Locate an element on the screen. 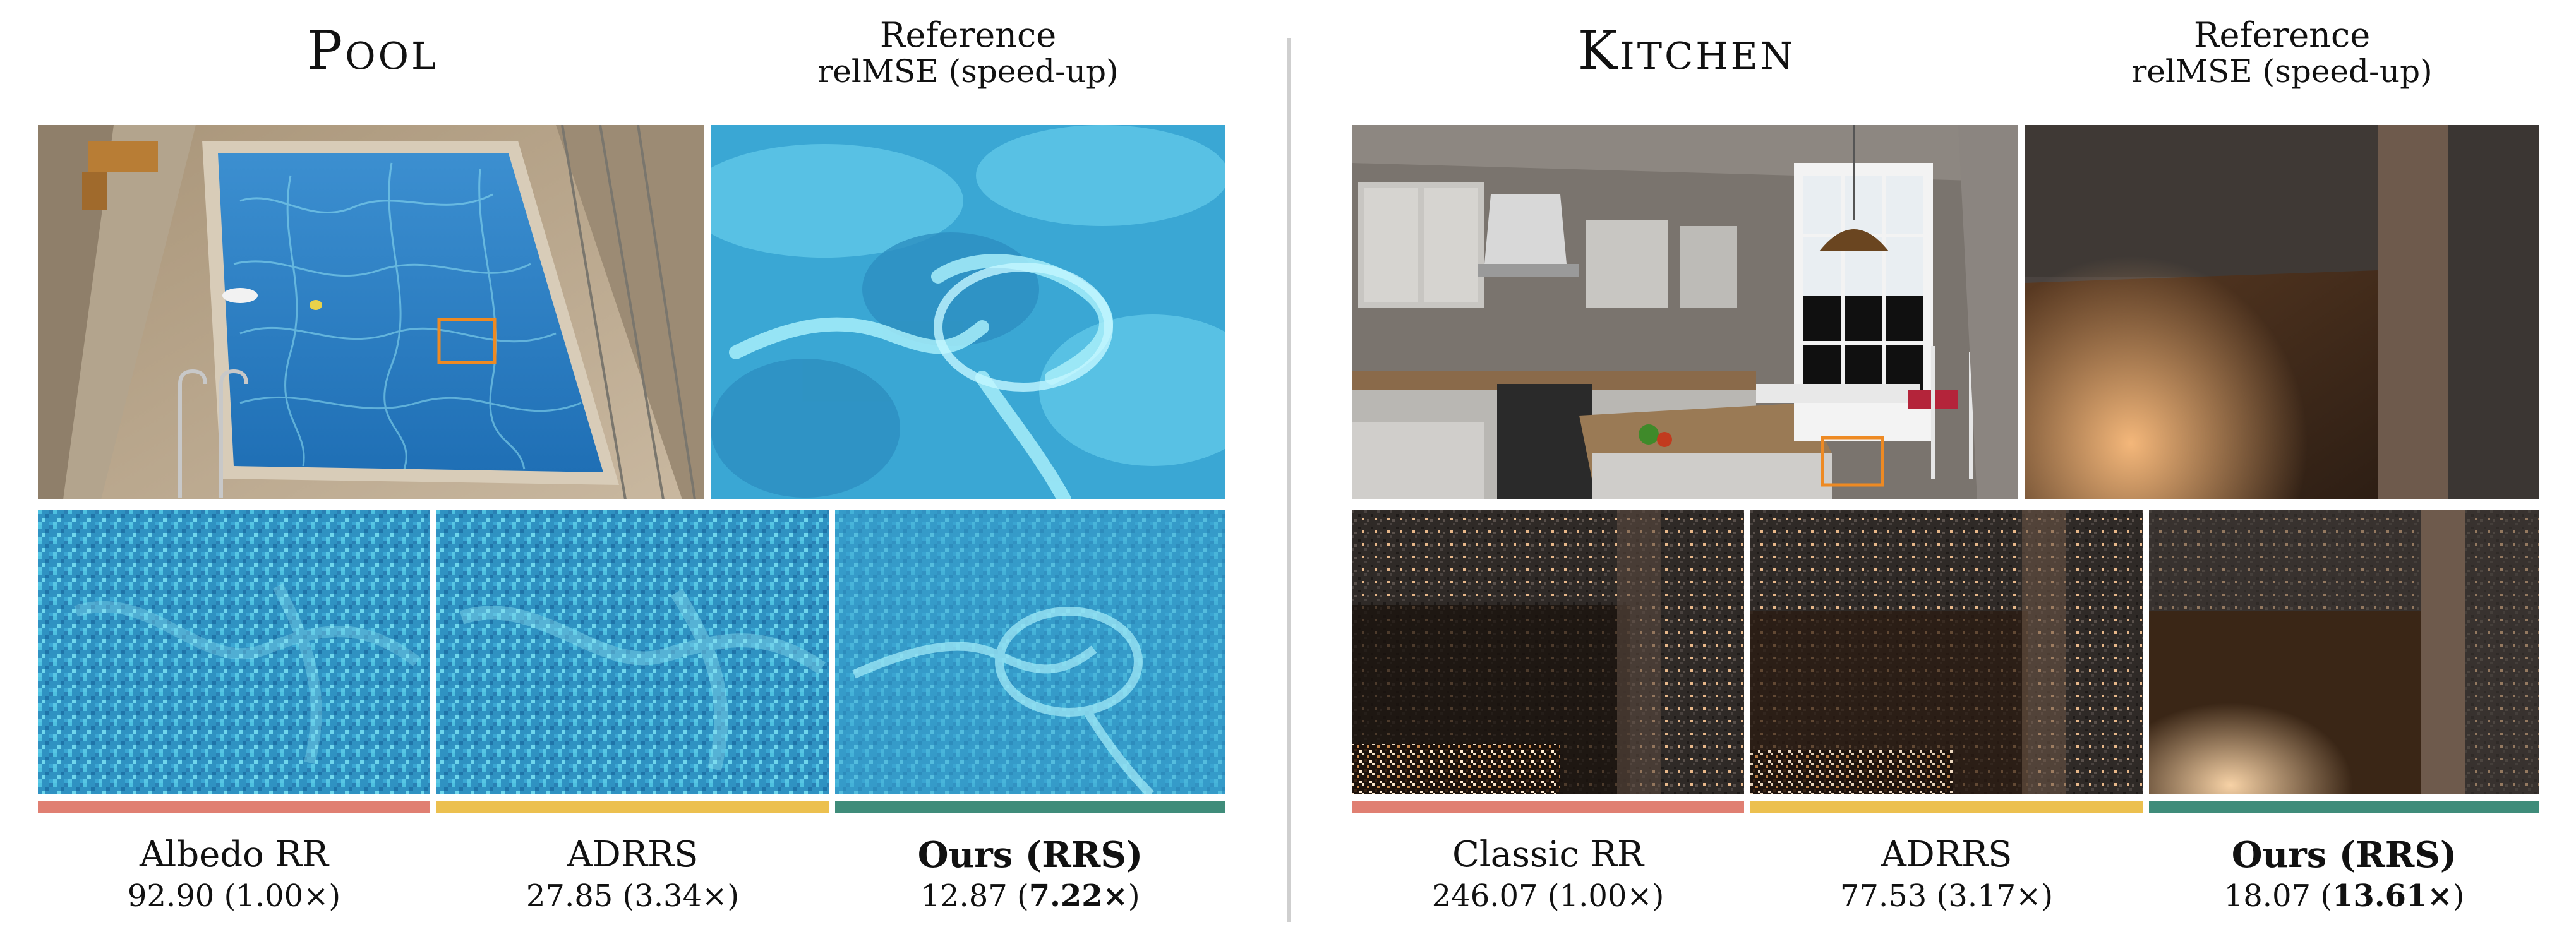 This screenshot has width=2576, height=951. pool-ours-bar is located at coordinates (1030, 807).